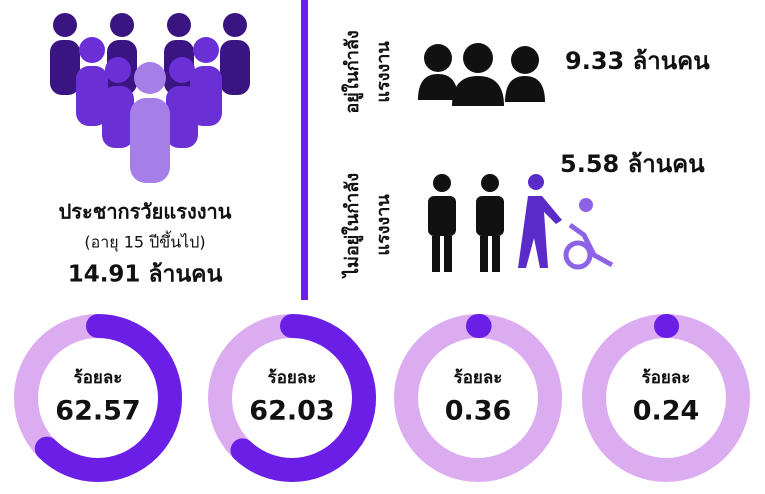 This screenshot has width=765, height=494. What do you see at coordinates (383, 225) in the screenshot?
I see `not-in-labor-label: แรงงาน` at bounding box center [383, 225].